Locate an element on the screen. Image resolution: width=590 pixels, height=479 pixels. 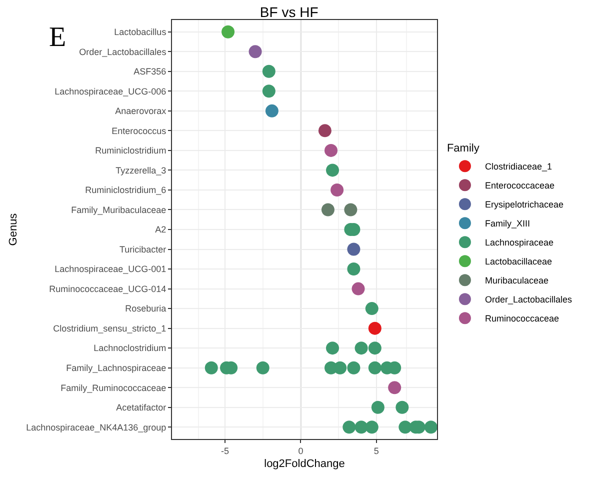
legend-label: Lactobacillaceae is located at coordinates (518, 261).